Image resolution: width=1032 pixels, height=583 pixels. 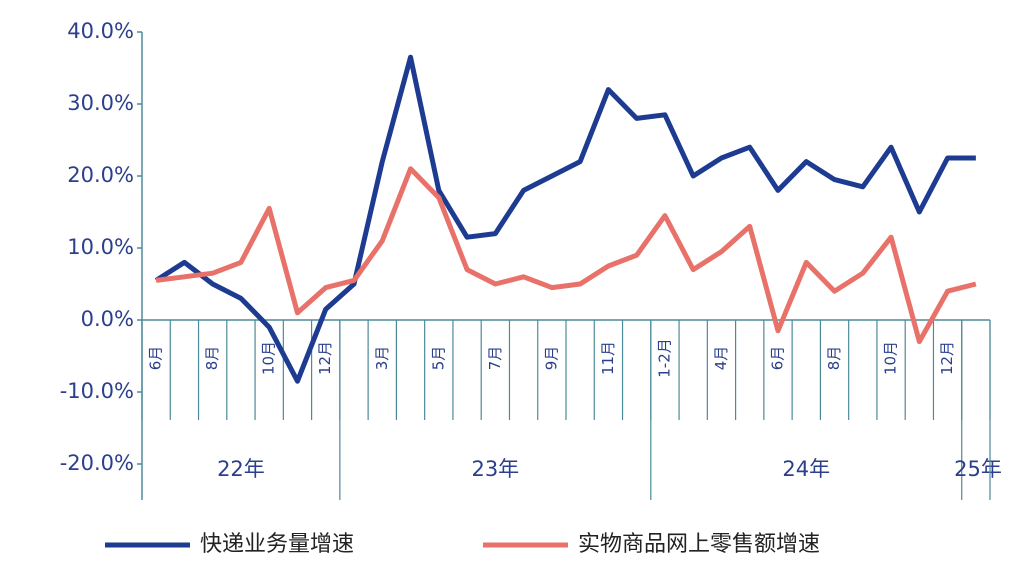 What do you see at coordinates (664, 358) in the screenshot?
I see `x-tick-label: 1-2月` at bounding box center [664, 358].